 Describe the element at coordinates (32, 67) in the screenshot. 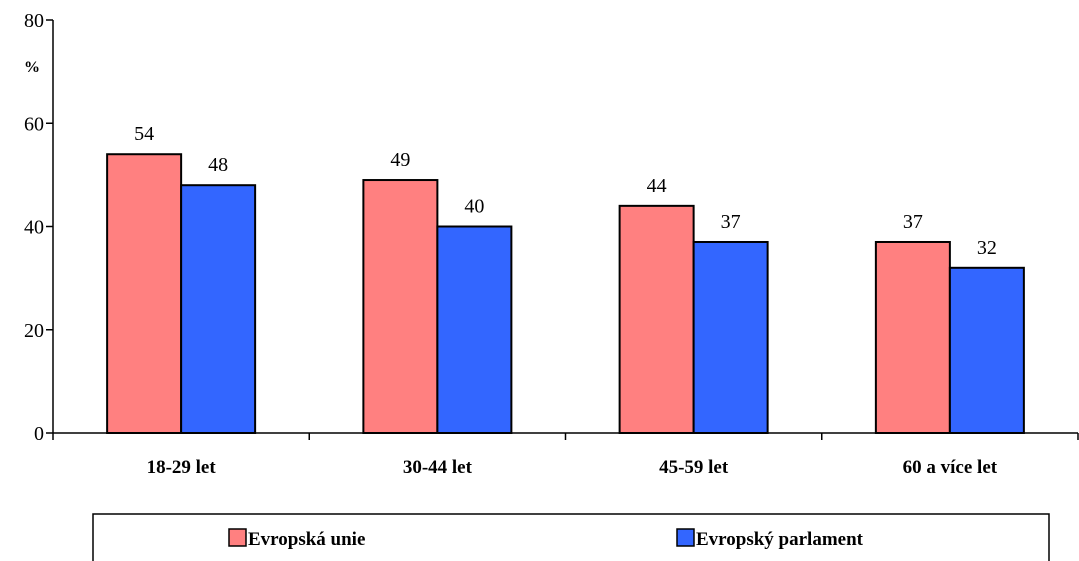

I see `y-axis-unit-label: %` at that location.